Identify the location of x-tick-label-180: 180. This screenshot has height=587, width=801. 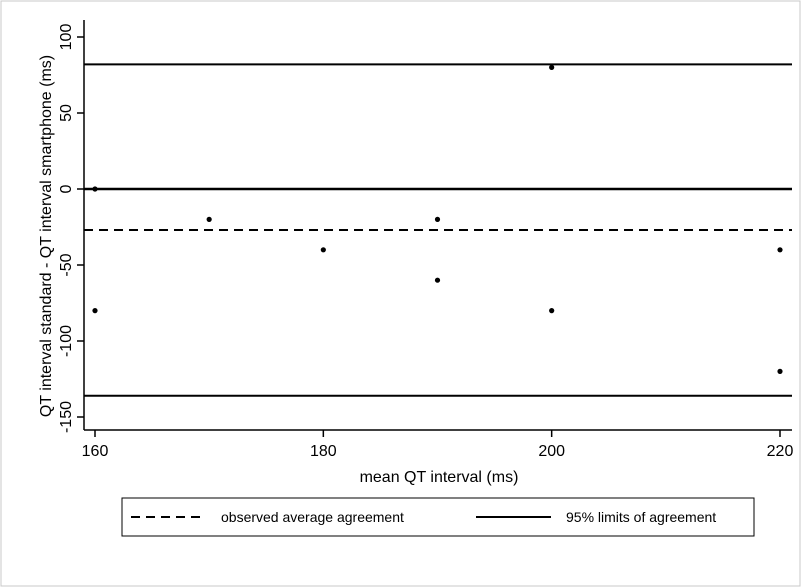
(323, 451).